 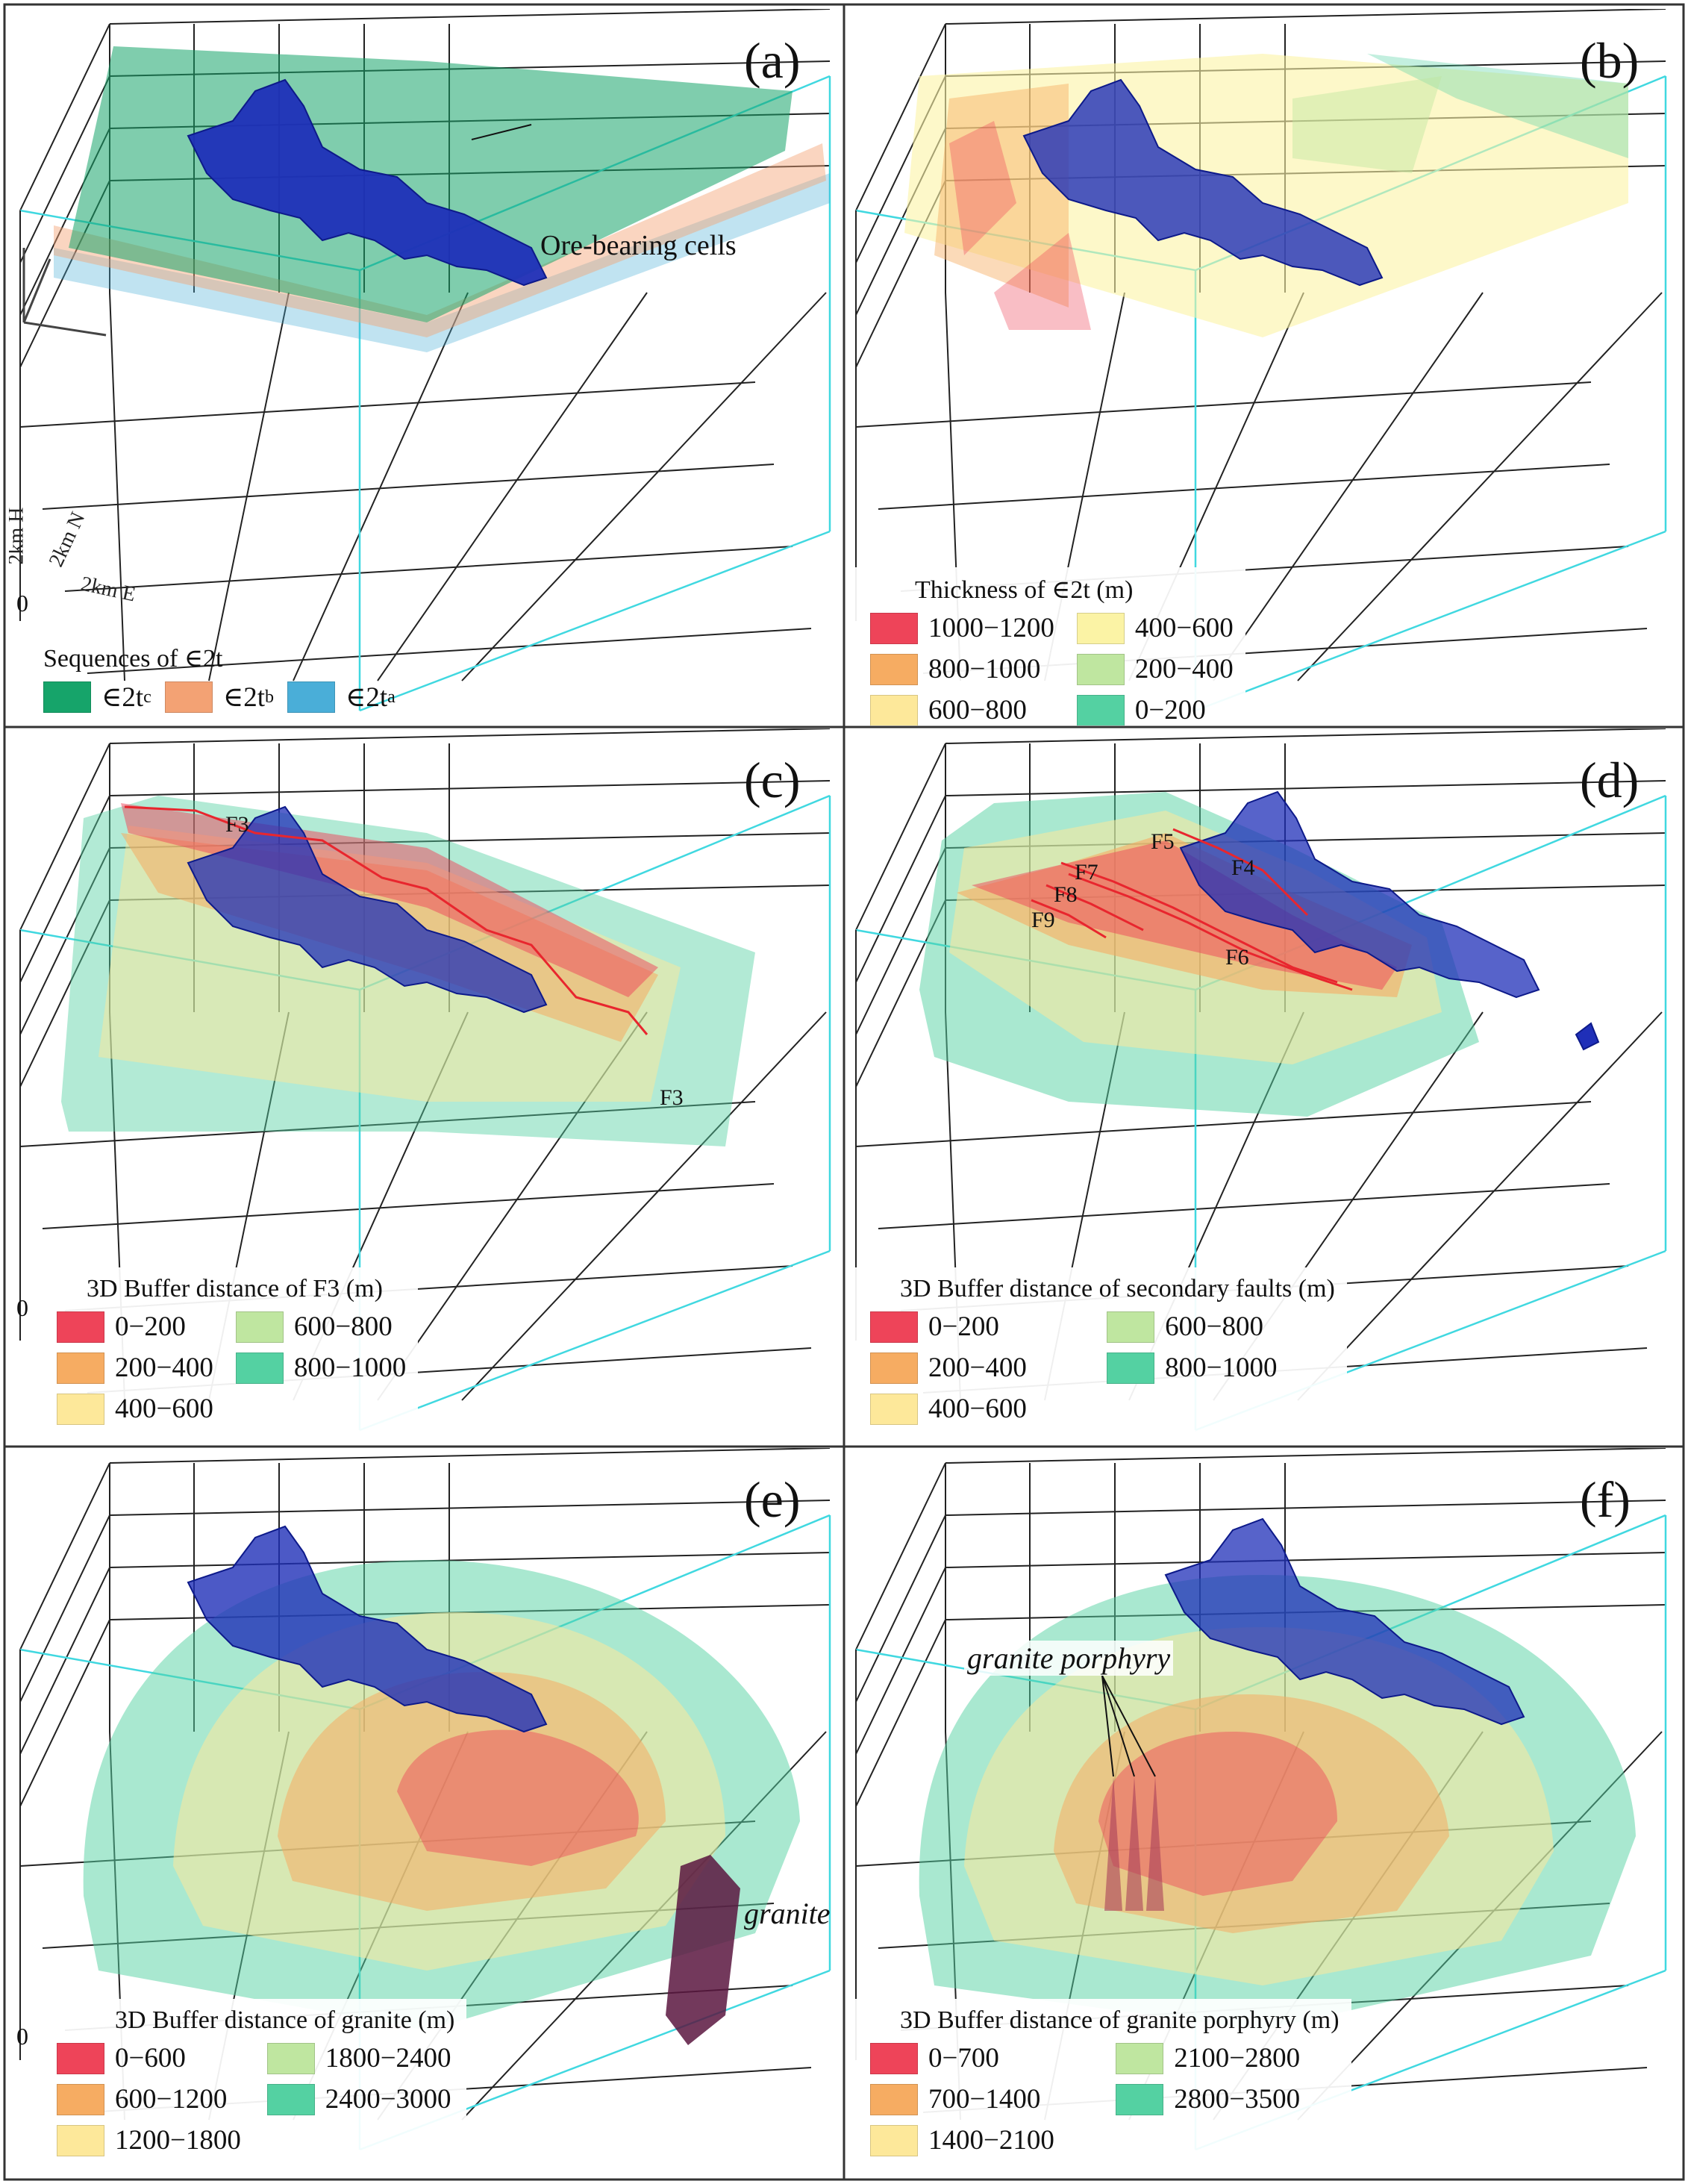 I want to click on legend-item: ∈2t c, so click(x=97, y=697).